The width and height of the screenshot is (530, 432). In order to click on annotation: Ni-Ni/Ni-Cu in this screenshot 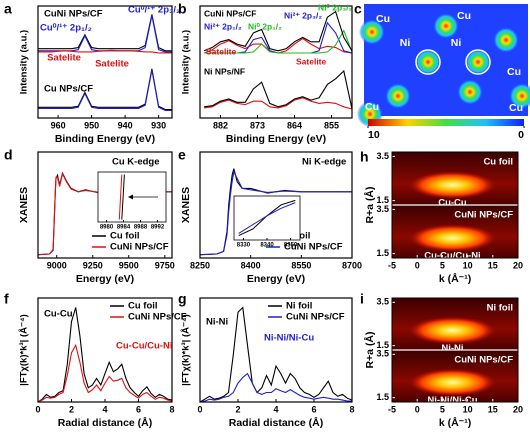, I will do `click(289, 338)`.